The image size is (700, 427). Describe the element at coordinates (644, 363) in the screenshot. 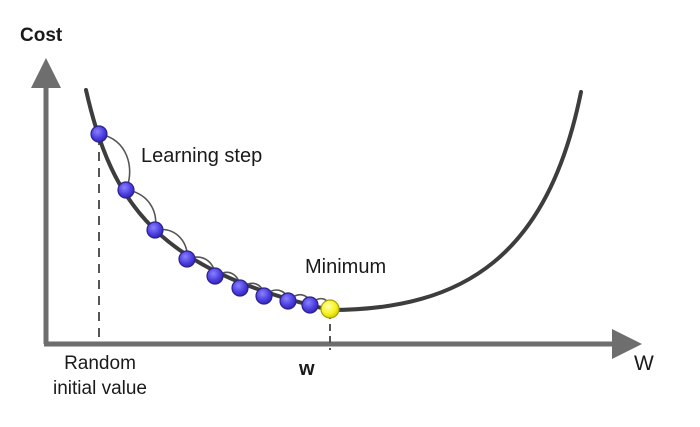

I see `x-axis-title: W` at that location.